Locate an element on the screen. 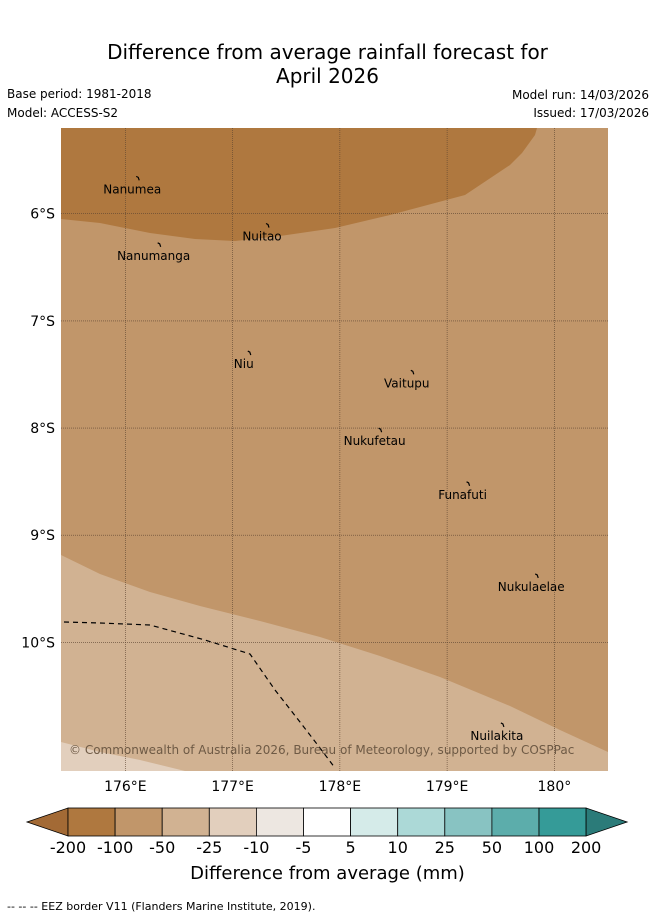 The image size is (655, 919). island-label: Niu is located at coordinates (244, 364).